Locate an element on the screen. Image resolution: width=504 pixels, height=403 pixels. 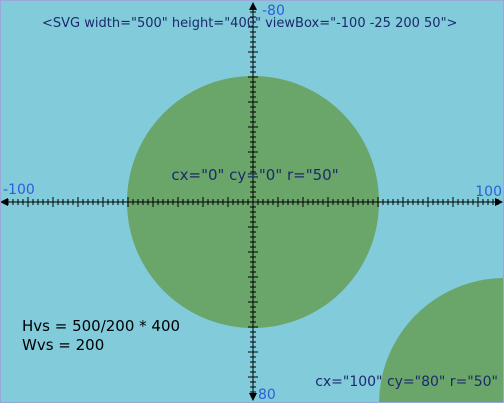
corner-circle is located at coordinates (441, 340).